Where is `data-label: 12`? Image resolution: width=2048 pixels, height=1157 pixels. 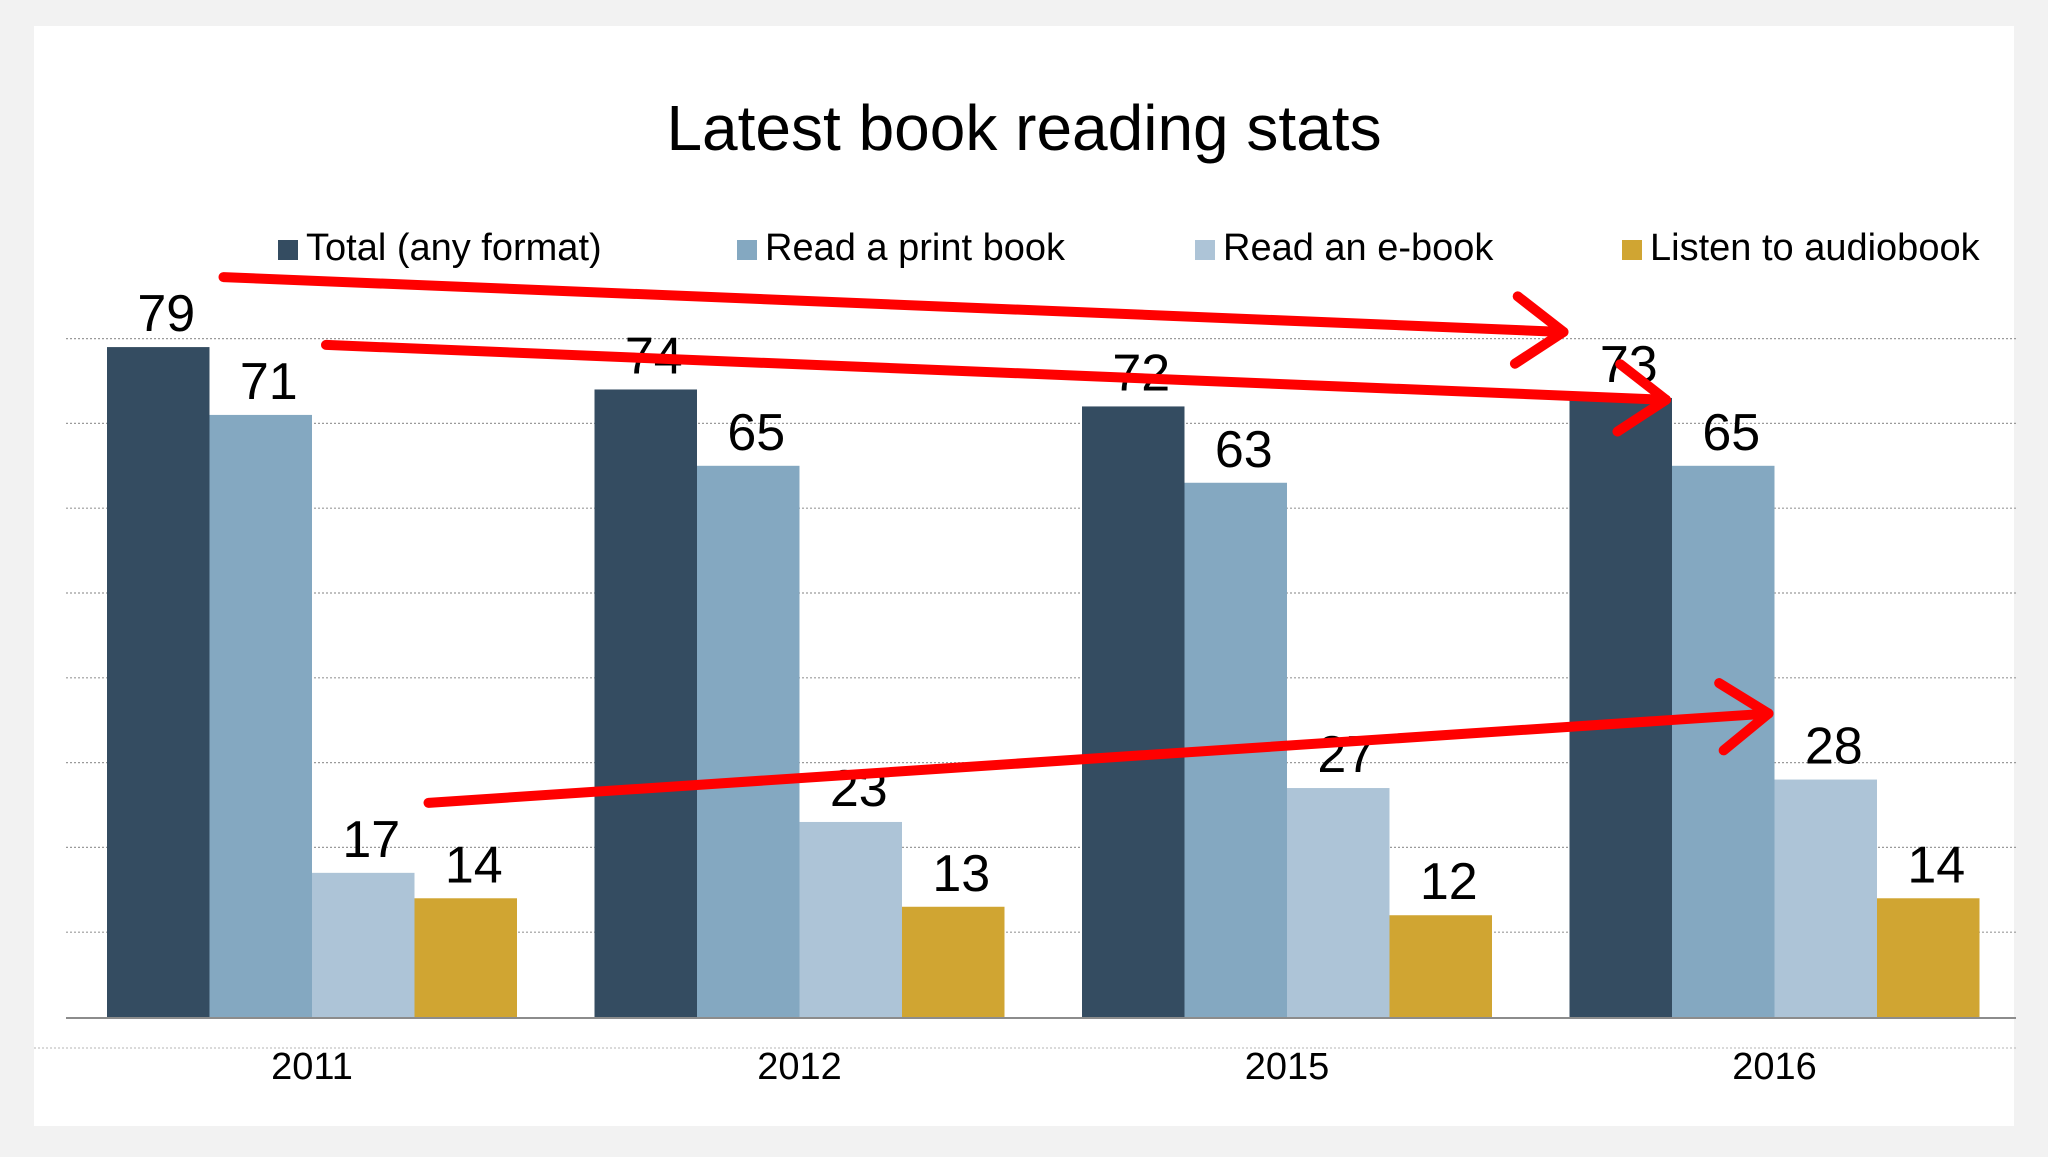
data-label: 12 is located at coordinates (1449, 882).